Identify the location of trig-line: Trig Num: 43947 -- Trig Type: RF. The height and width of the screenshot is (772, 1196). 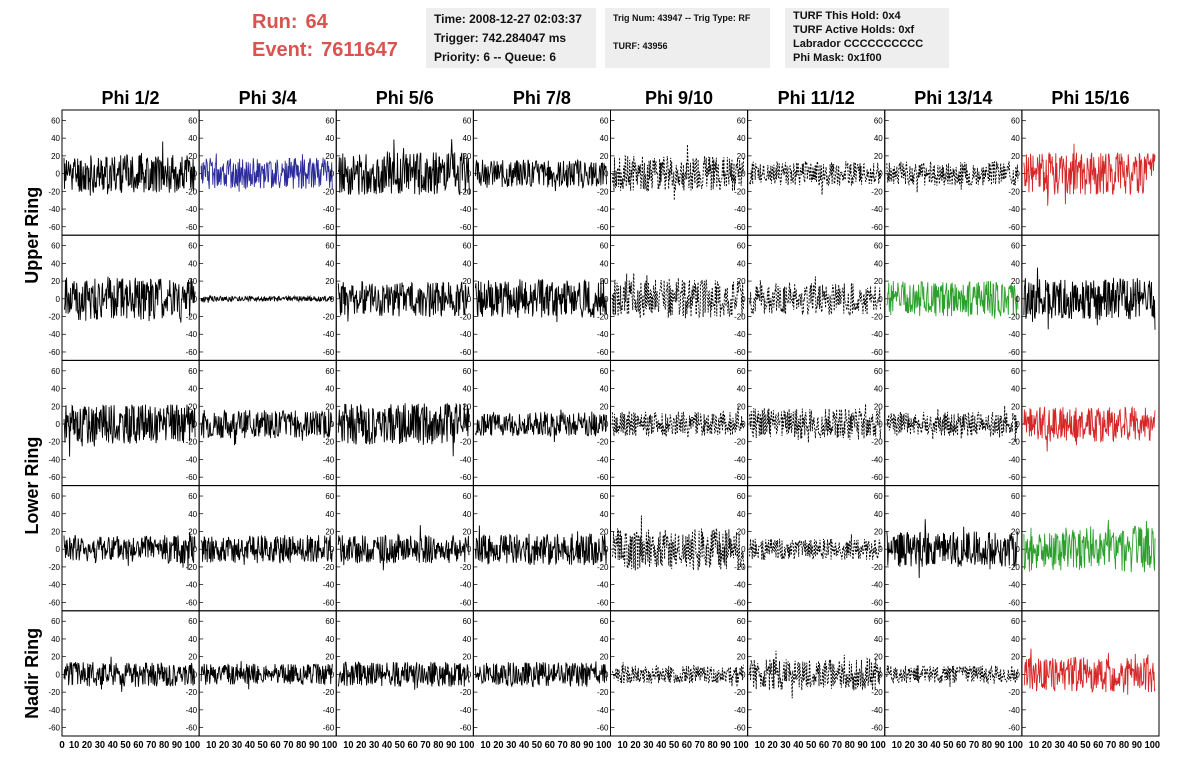
(682, 18).